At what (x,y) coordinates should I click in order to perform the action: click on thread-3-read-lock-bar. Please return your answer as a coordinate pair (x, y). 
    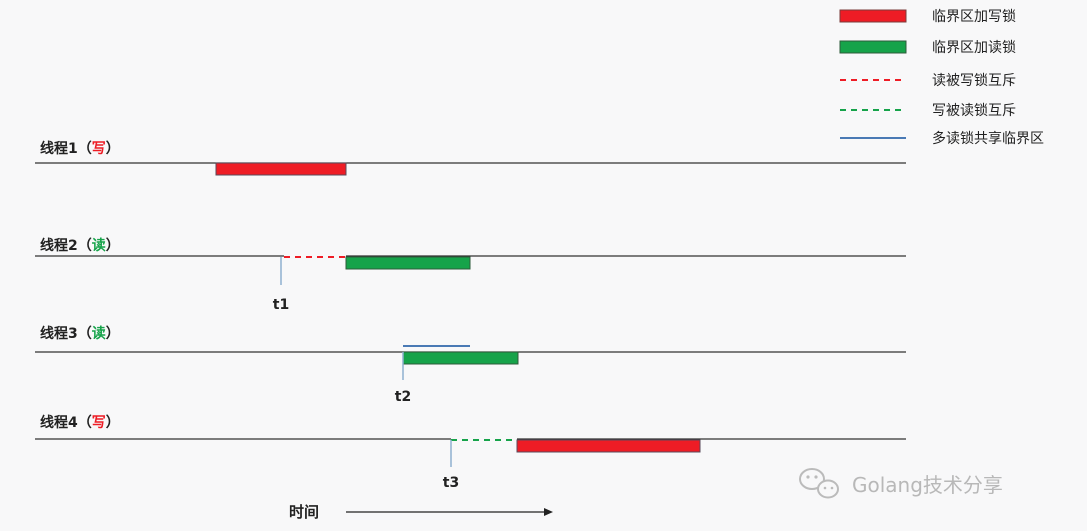
    Looking at the image, I should click on (460, 358).